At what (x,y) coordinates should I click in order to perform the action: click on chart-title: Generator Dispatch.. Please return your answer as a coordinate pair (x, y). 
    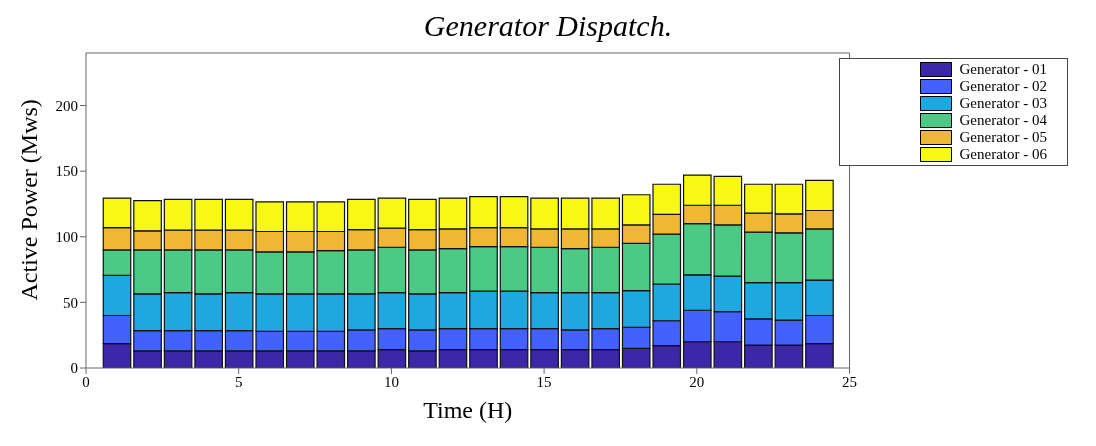
    Looking at the image, I should click on (548, 26).